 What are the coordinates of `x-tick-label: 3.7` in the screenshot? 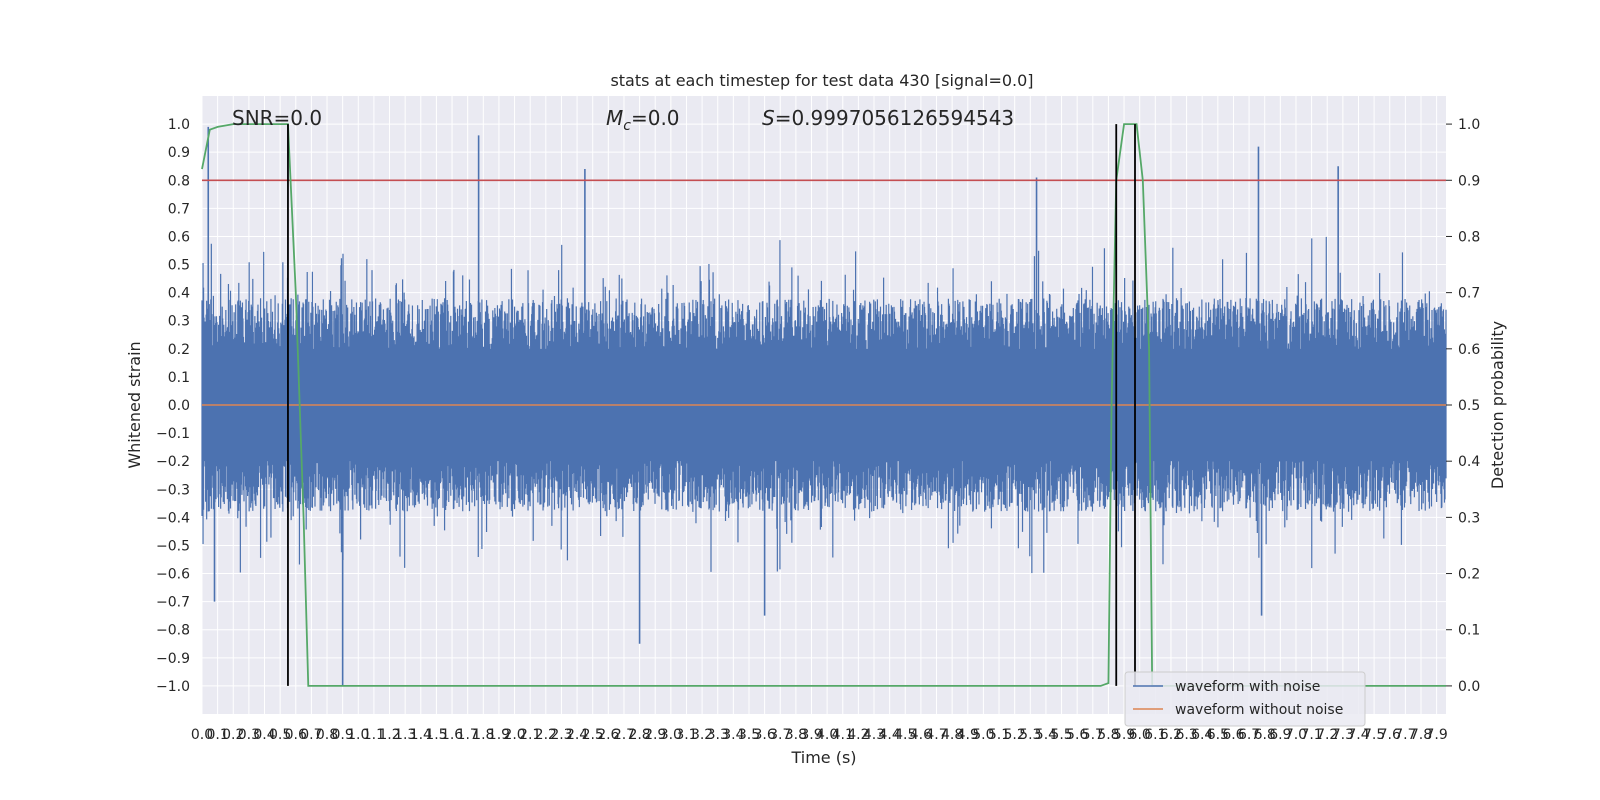 It's located at (780, 735).